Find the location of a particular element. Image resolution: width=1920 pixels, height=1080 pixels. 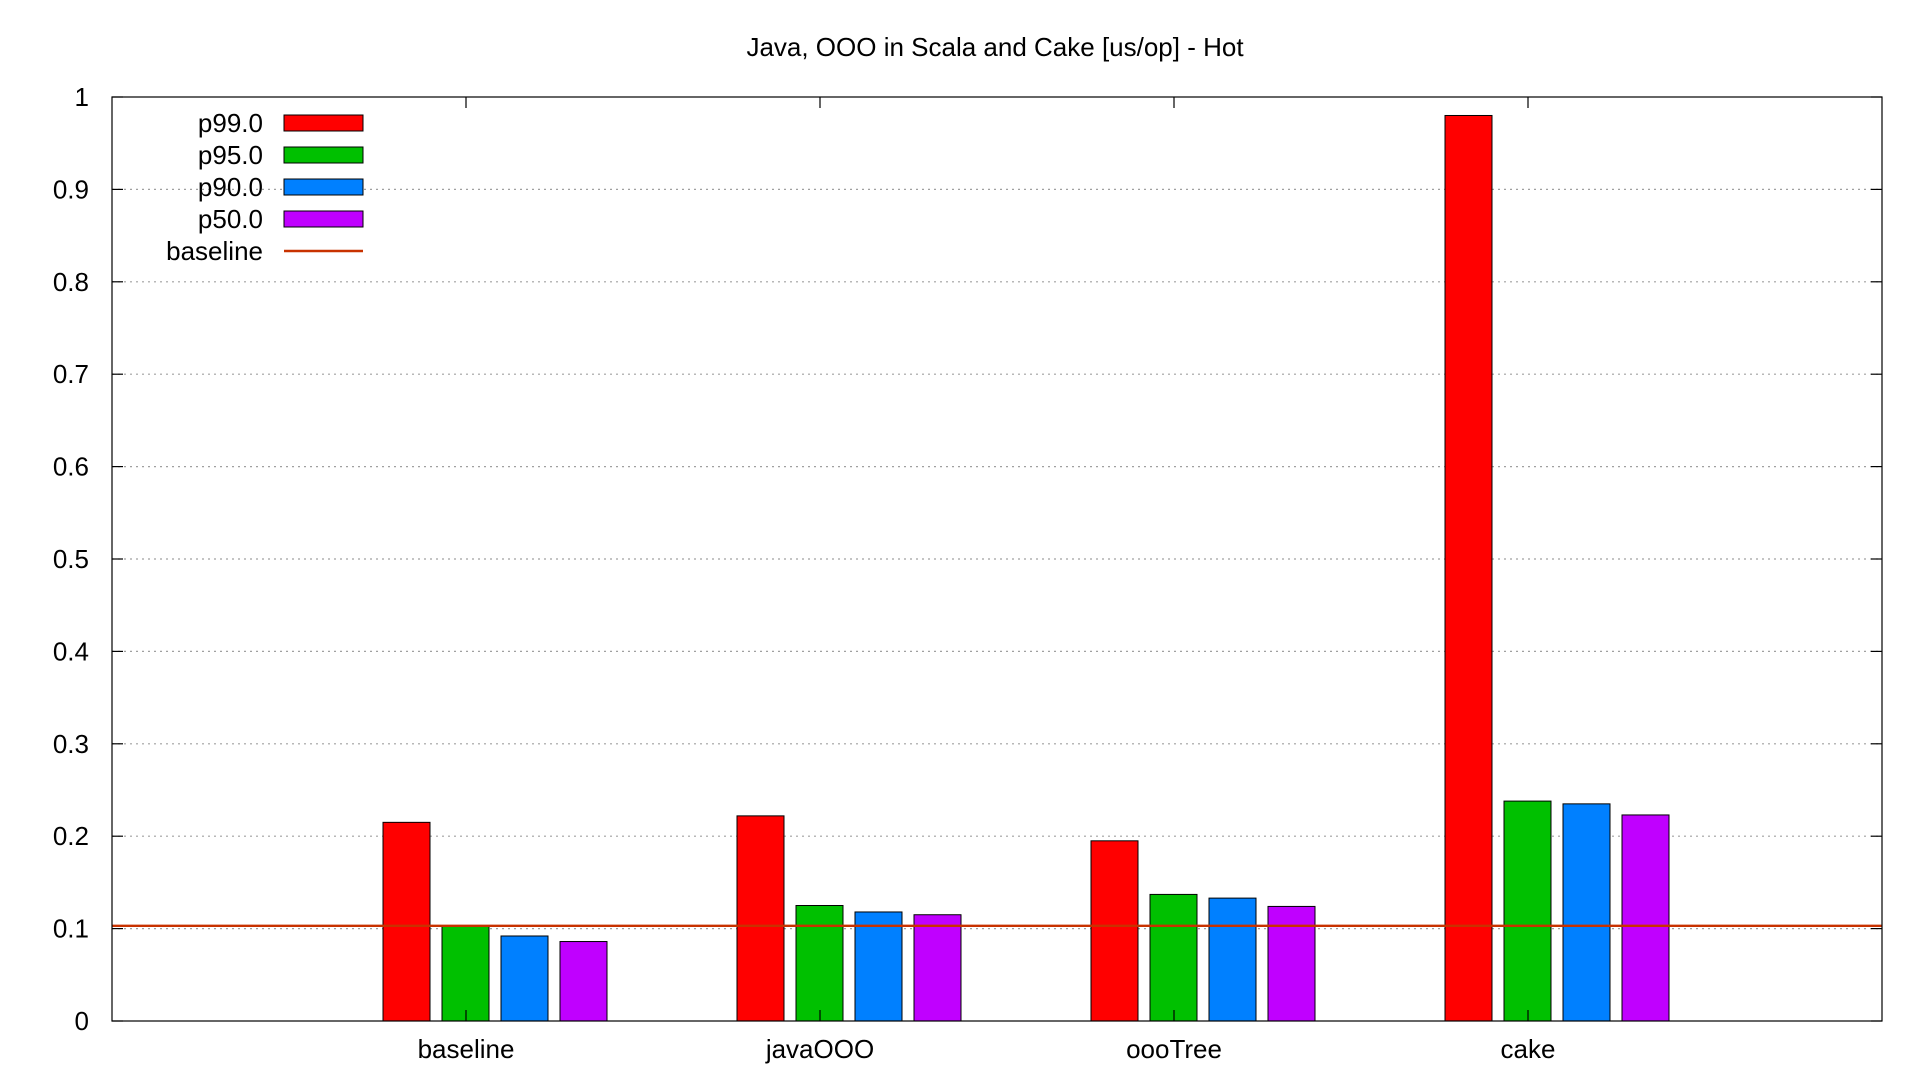

y-tick-label: 0.6 is located at coordinates (71, 467).